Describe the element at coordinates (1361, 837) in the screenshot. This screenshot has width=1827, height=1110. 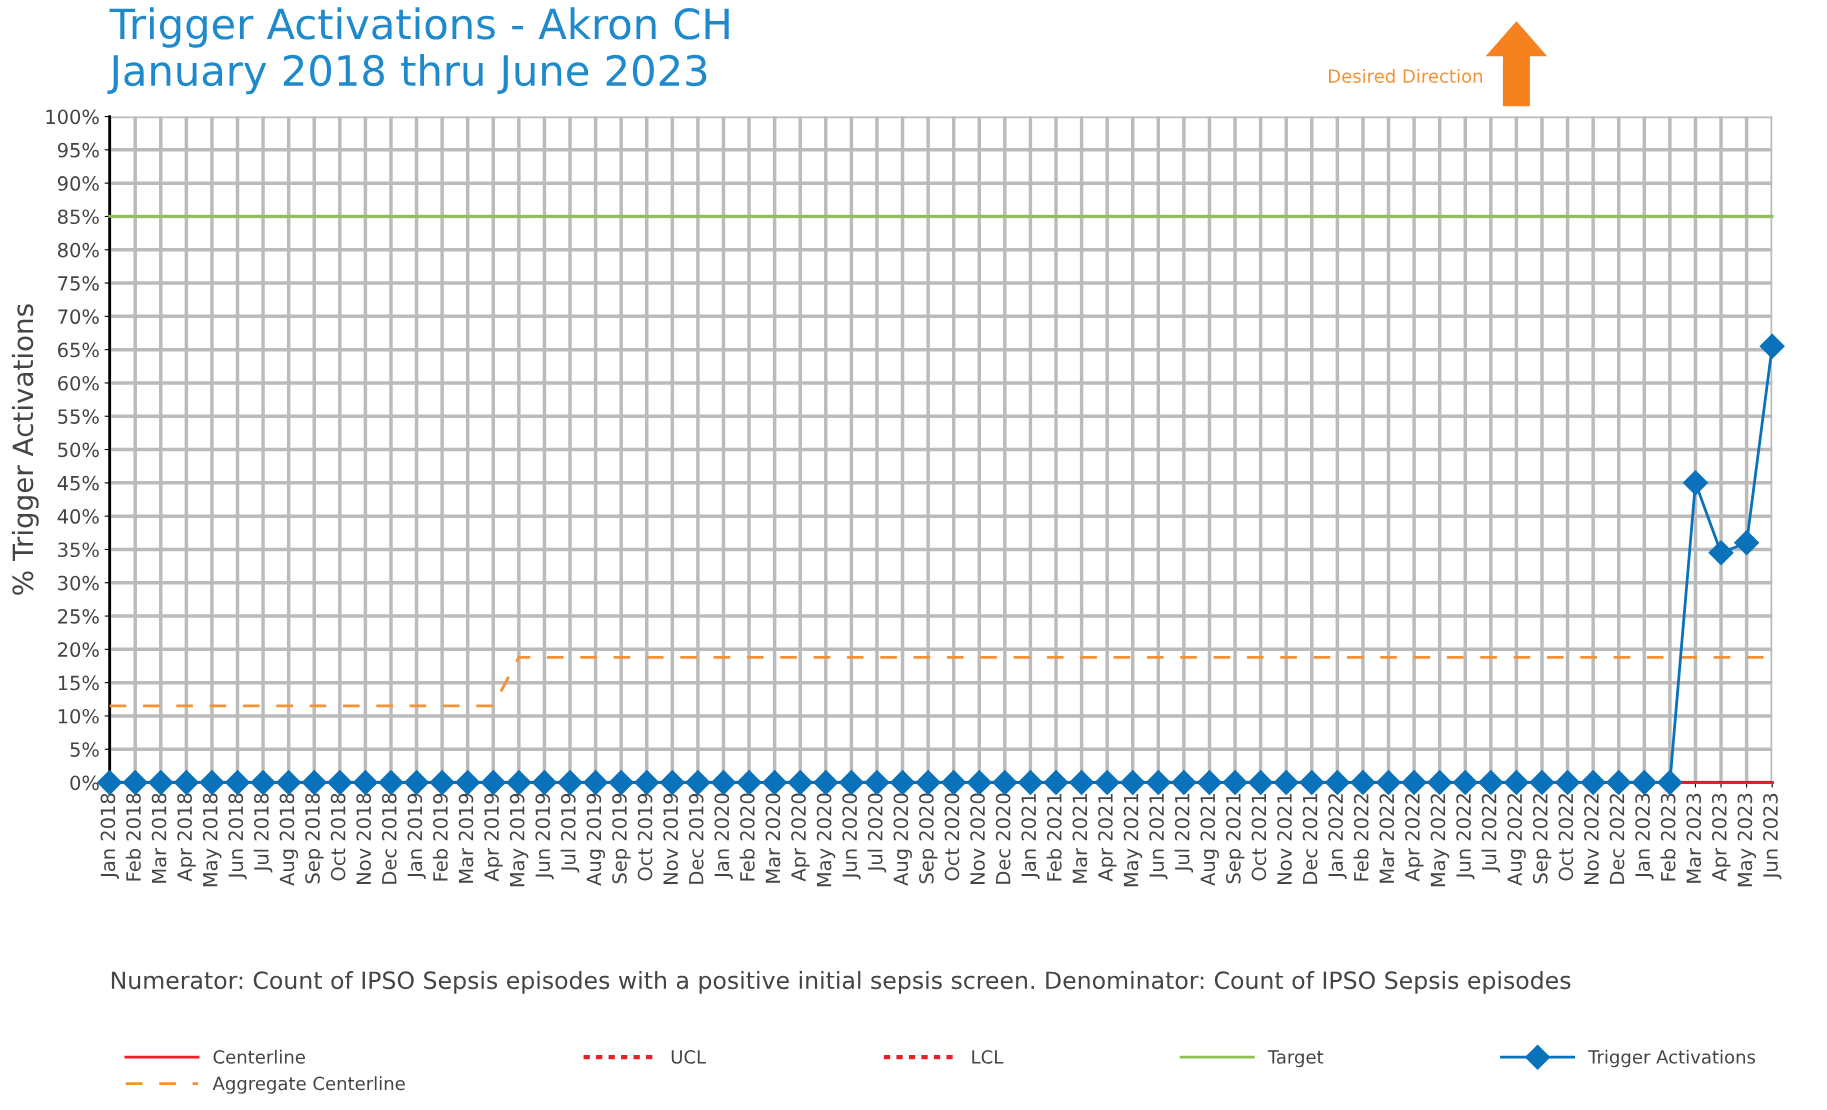
I see `x-tick-label: Feb 2022` at that location.